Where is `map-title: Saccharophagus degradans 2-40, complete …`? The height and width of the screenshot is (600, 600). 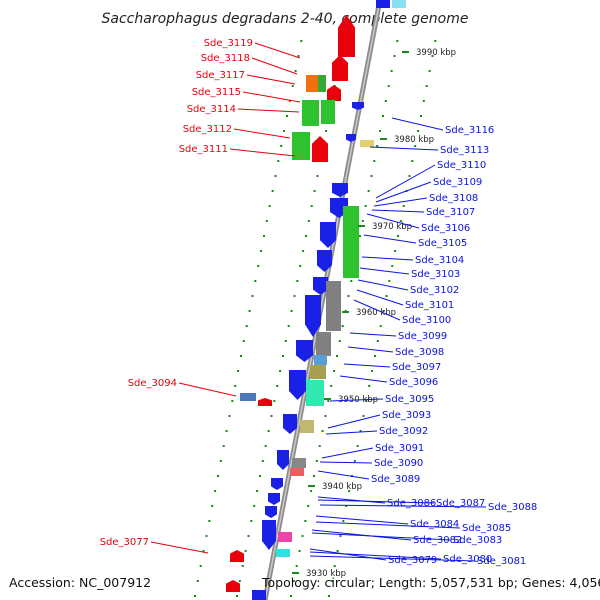
map-title: Saccharophagus degradans 2-40, complete … is located at coordinates (285, 19).